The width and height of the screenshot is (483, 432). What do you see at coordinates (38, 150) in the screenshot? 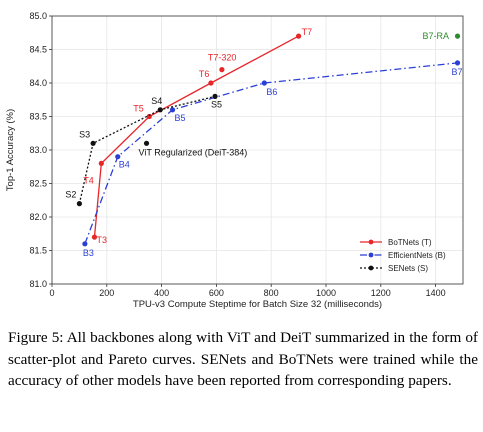
I see `y-tick-label: 83.0` at bounding box center [38, 150].